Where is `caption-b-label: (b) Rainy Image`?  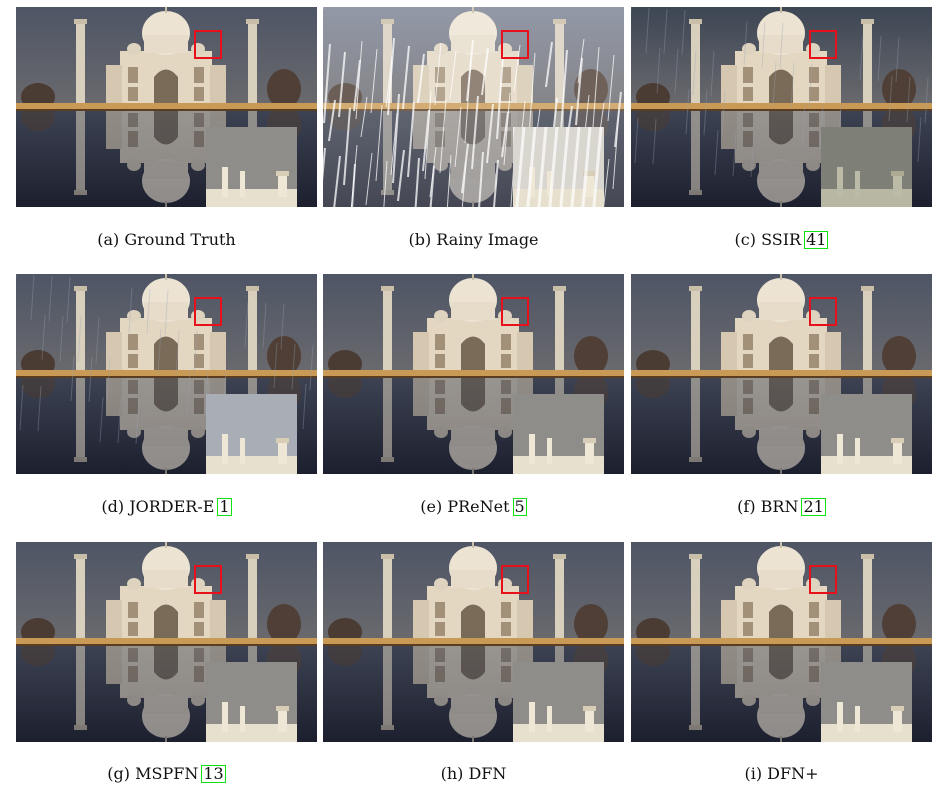
caption-b-label: (b) Rainy Image is located at coordinates (473, 239).